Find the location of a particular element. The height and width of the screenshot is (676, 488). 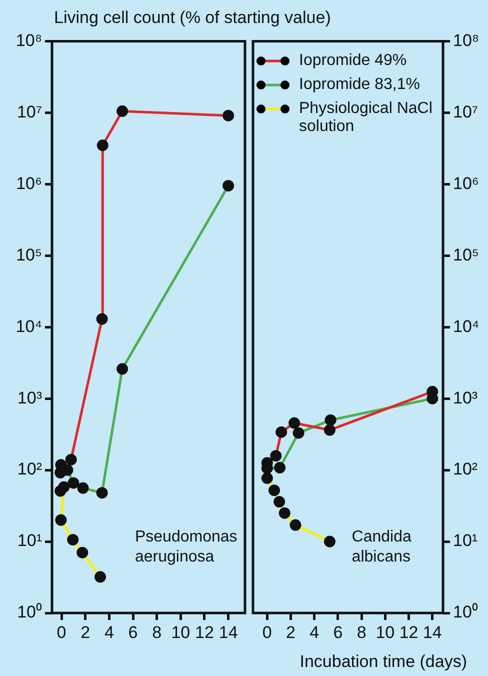

annotation: Pseudomonas aeruginosa is located at coordinates (186, 547).